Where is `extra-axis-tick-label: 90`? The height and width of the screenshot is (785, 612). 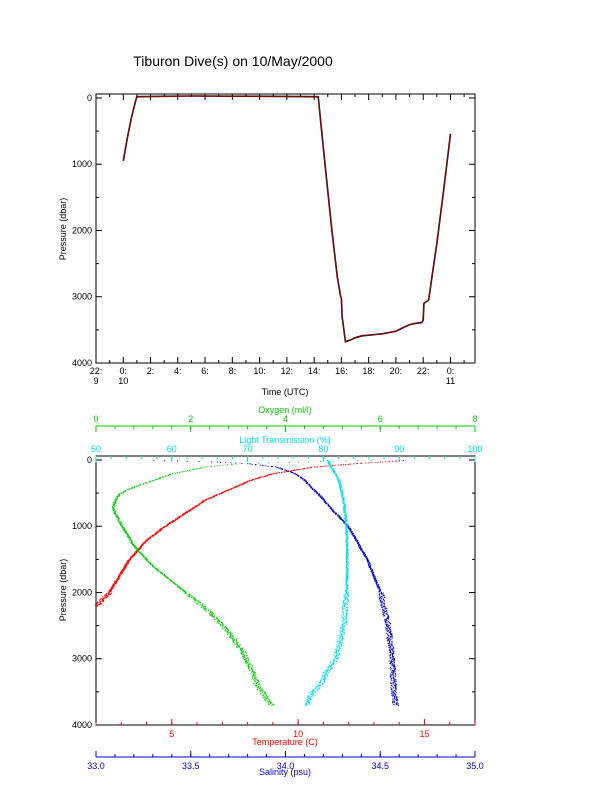 extra-axis-tick-label: 90 is located at coordinates (399, 449).